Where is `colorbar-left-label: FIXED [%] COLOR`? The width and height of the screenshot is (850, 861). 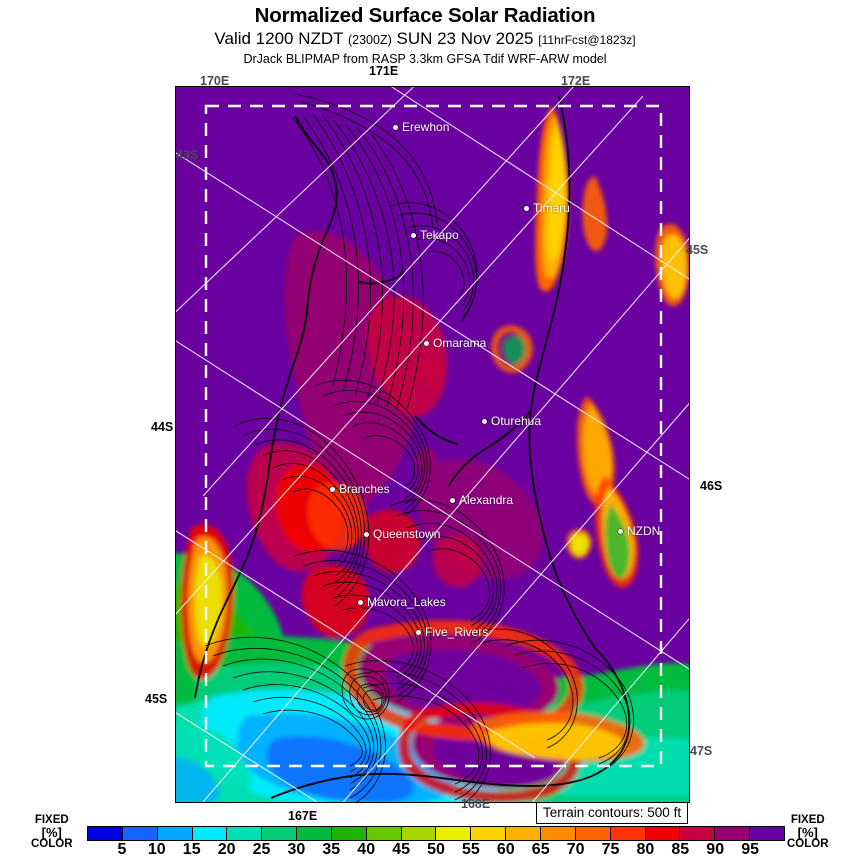
colorbar-left-label: FIXED [%] COLOR is located at coordinates (52, 832).